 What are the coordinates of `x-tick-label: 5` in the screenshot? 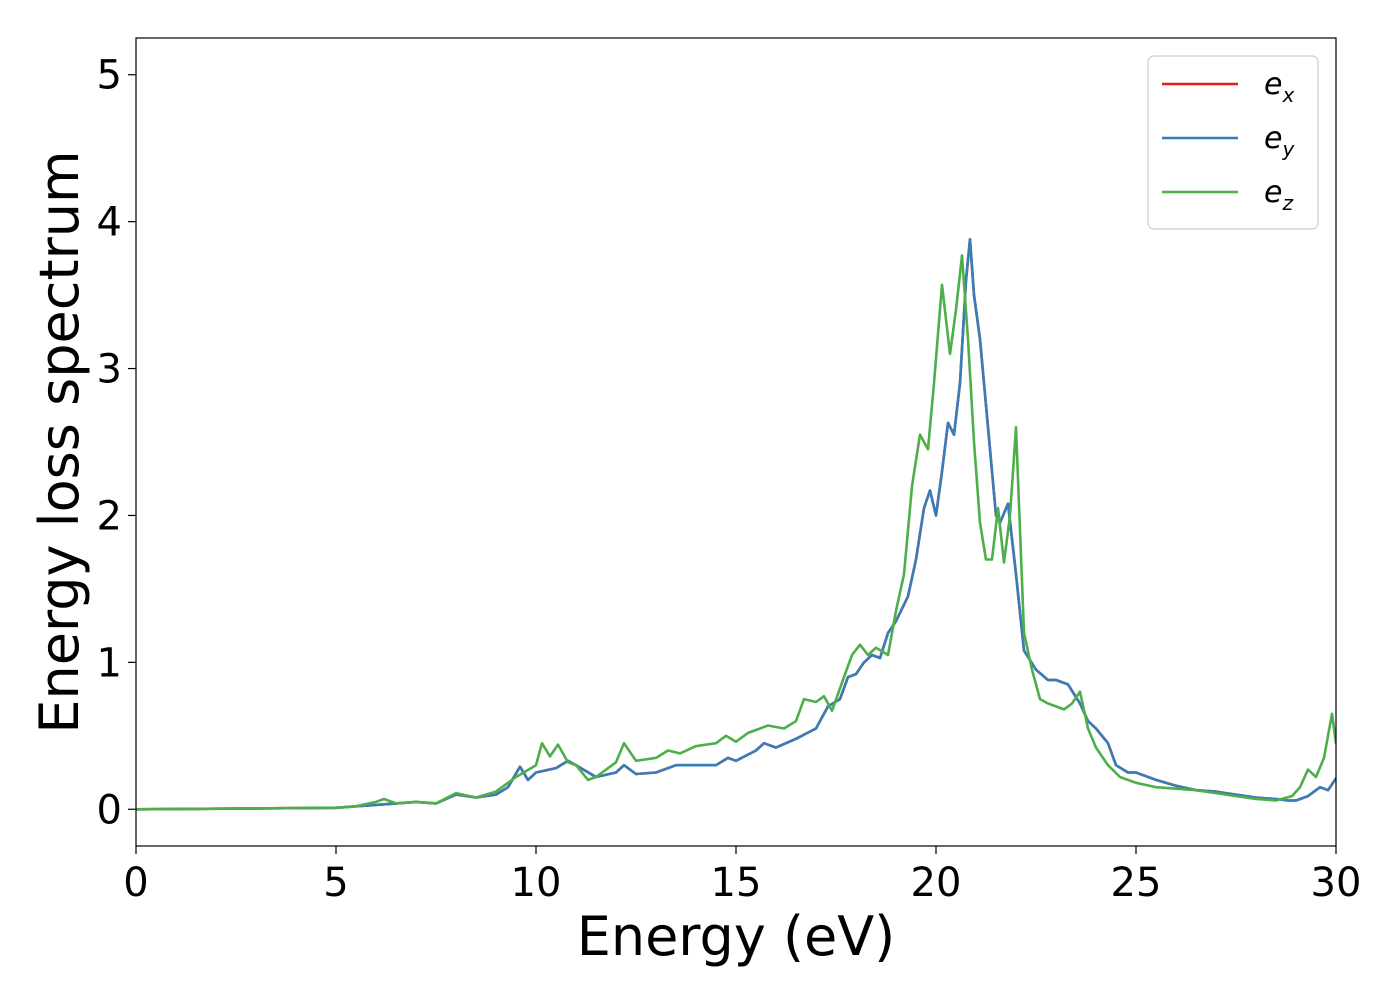 It's located at (335, 883).